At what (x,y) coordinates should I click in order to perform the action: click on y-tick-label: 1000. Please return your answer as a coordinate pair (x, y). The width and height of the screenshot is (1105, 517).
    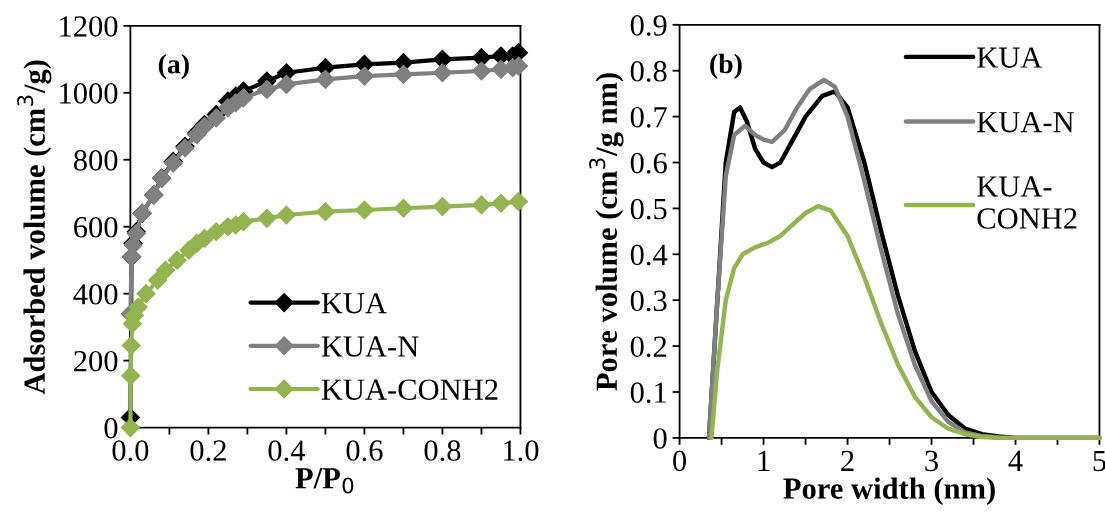
    Looking at the image, I should click on (89, 93).